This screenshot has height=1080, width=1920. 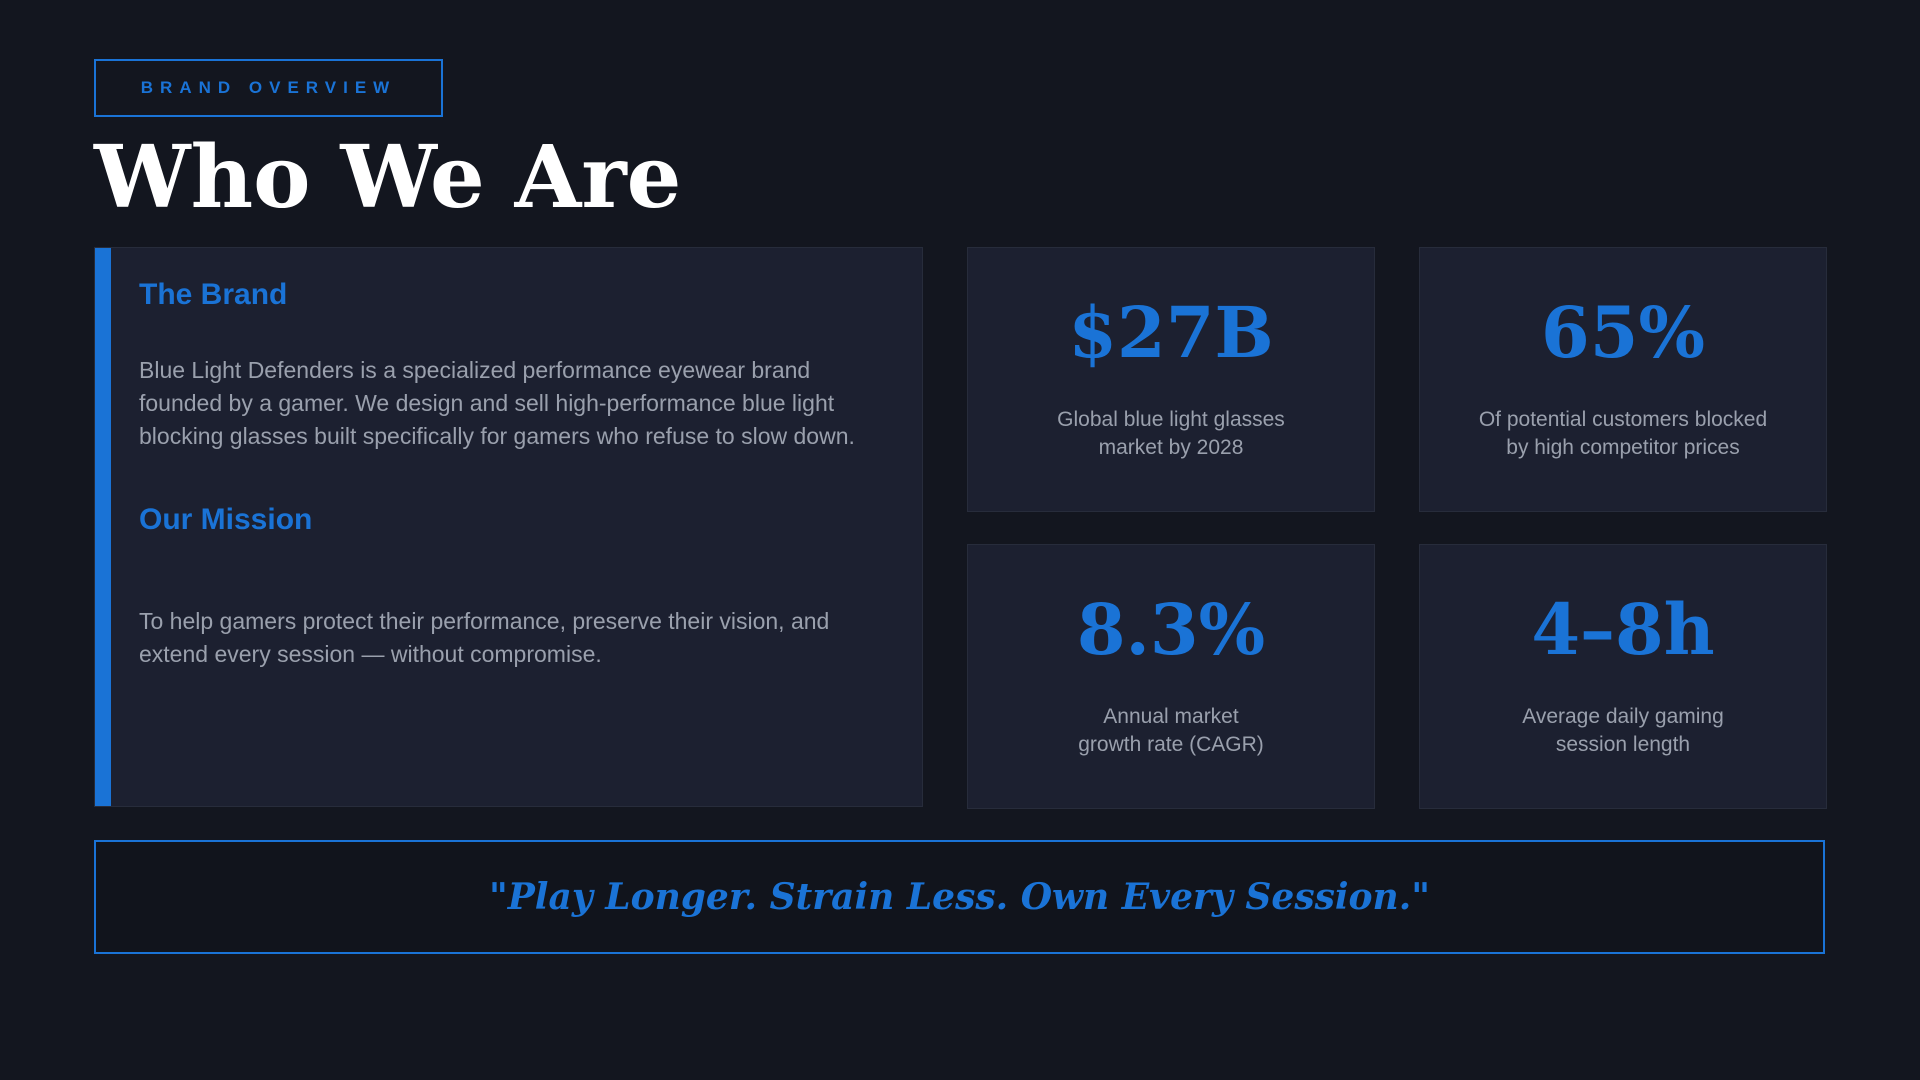 I want to click on stat-label-line: Average daily gaming, so click(x=1623, y=716).